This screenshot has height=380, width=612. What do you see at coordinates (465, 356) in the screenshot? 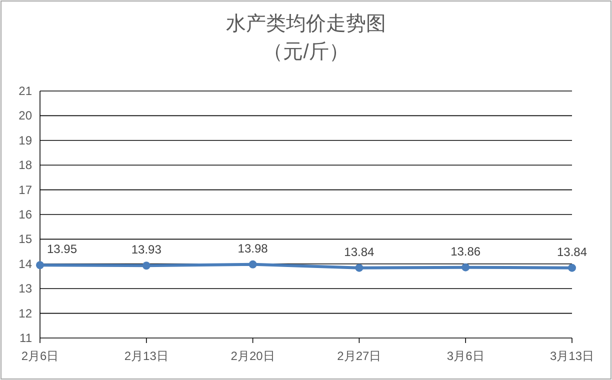
I see `x-tick-label: 3月6日` at bounding box center [465, 356].